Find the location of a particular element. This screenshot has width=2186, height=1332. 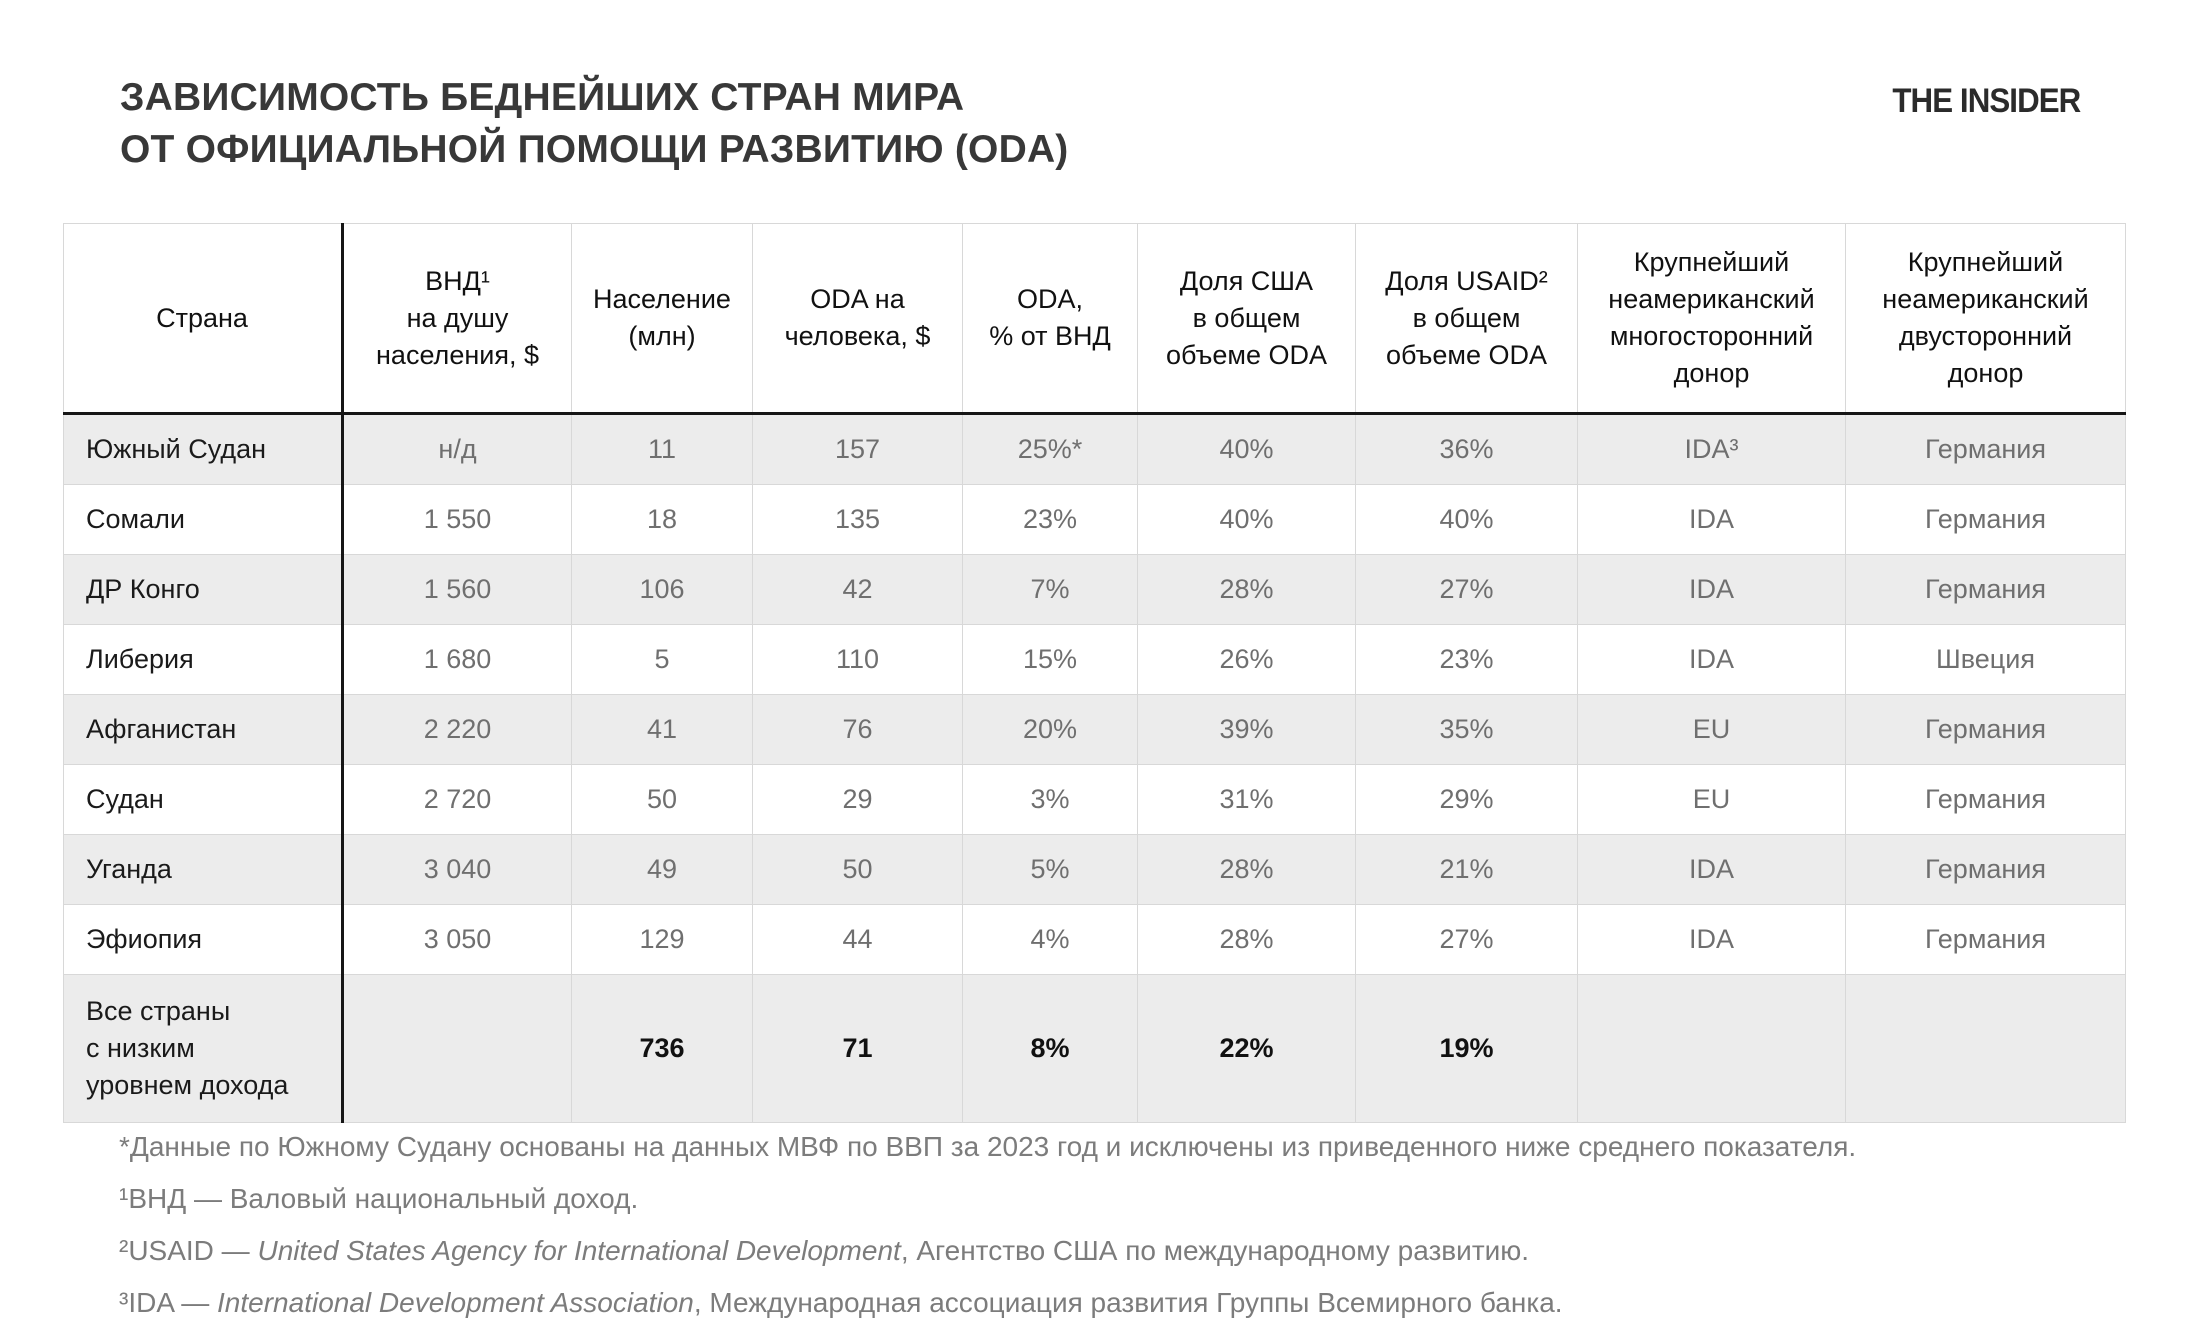

value-cell: 1 550 is located at coordinates (457, 519).